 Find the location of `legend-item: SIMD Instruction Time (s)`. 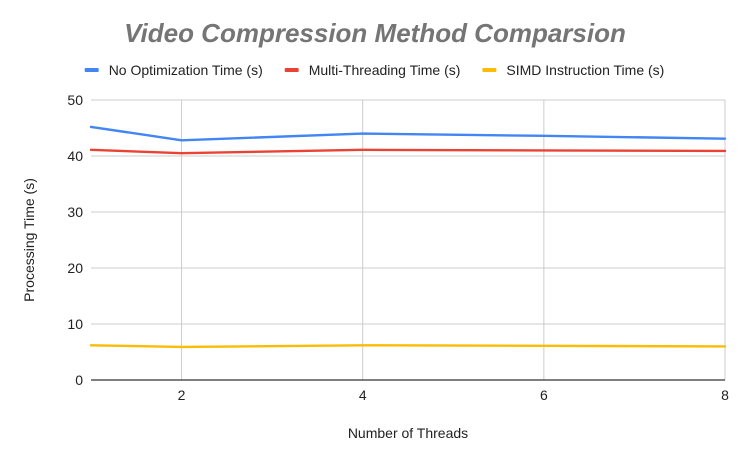

legend-item: SIMD Instruction Time (s) is located at coordinates (573, 70).